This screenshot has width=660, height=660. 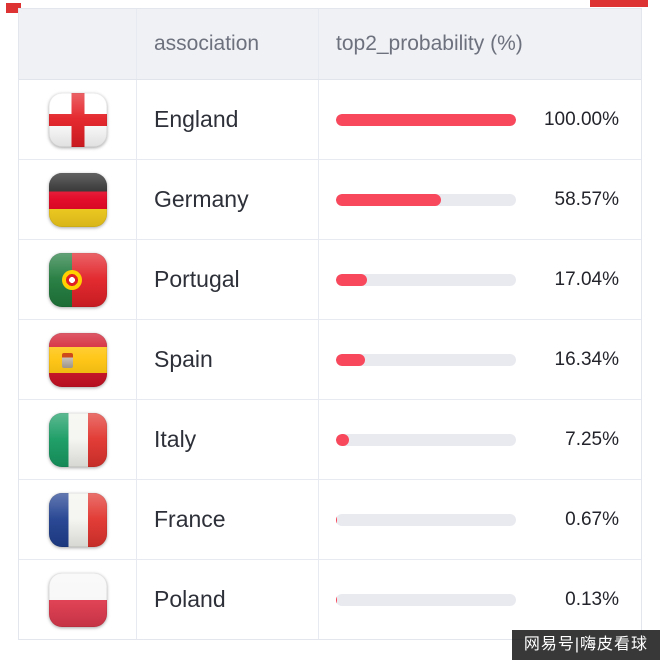 What do you see at coordinates (228, 279) in the screenshot?
I see `association-name: Portugal` at bounding box center [228, 279].